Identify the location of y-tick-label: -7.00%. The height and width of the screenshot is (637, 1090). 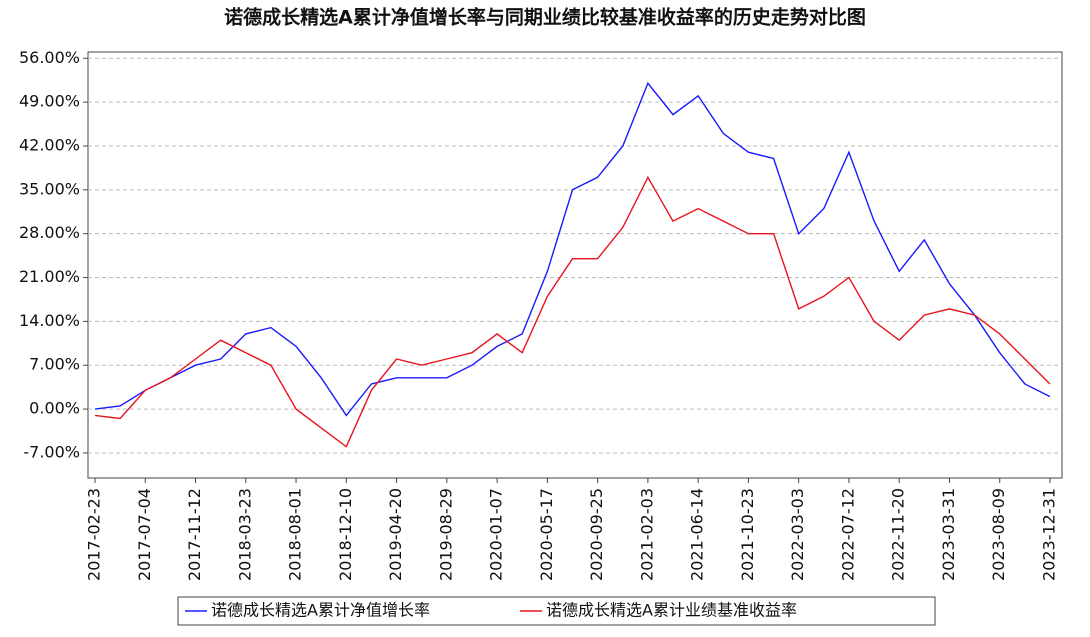
(51, 451).